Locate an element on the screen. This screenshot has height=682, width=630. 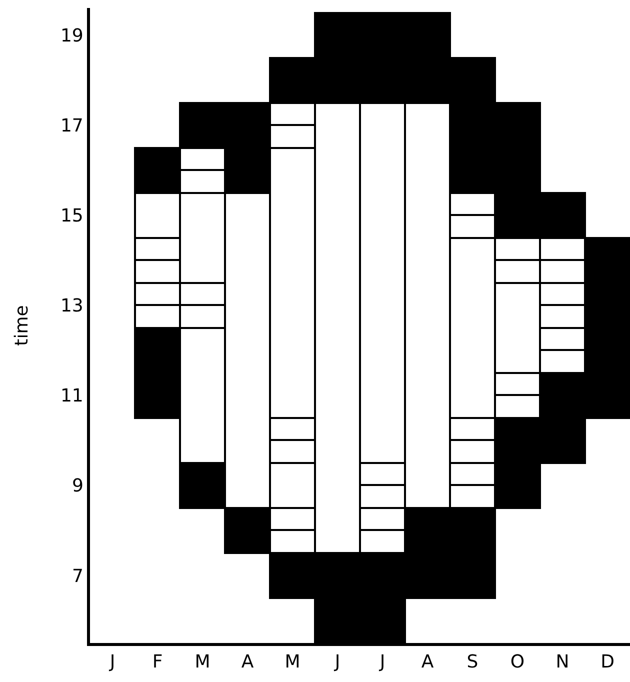
y-tick-label: 9 is located at coordinates (78, 486).